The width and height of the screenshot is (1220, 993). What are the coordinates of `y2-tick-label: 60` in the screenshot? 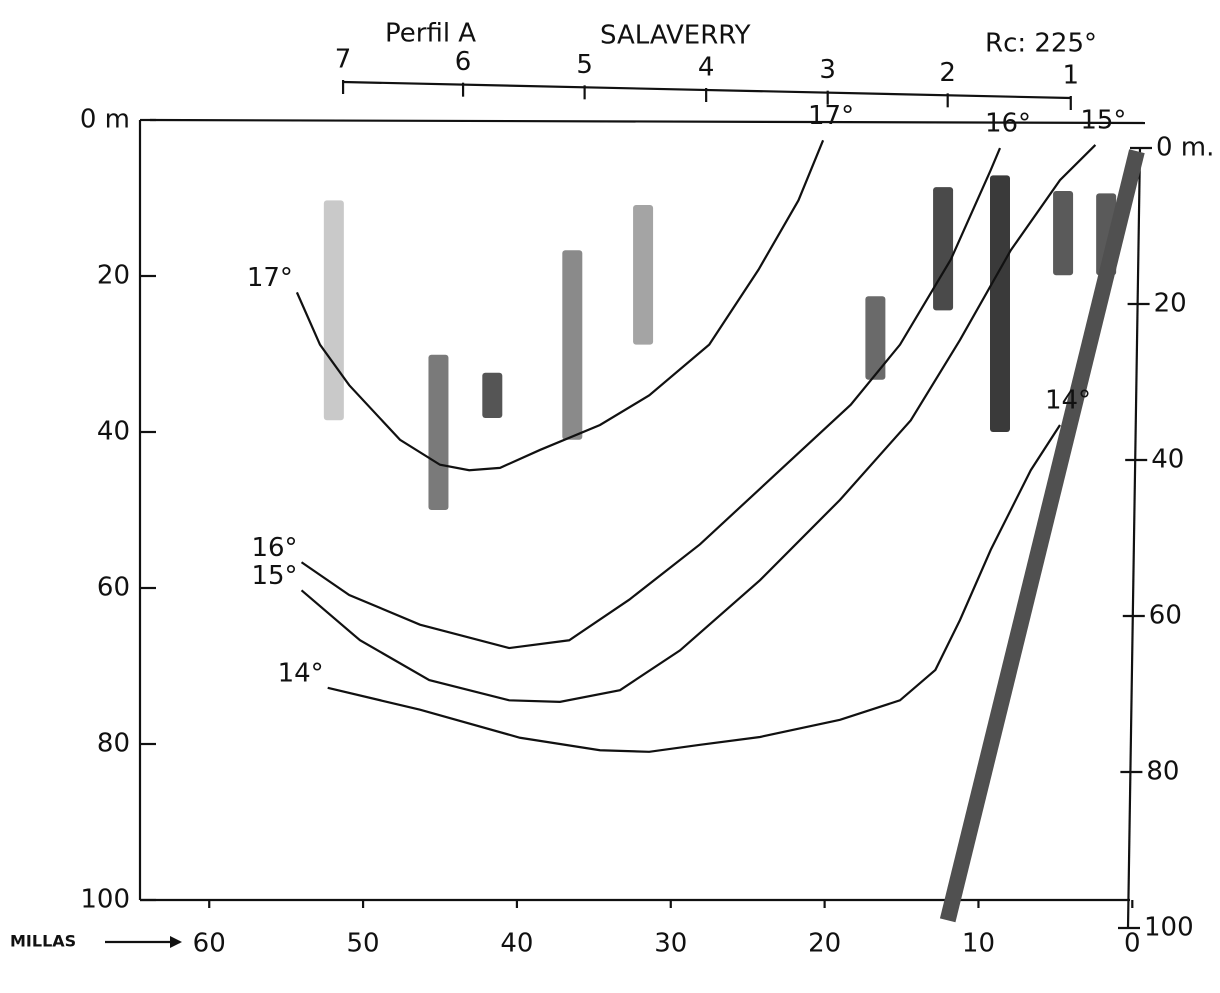 It's located at (1165, 616).